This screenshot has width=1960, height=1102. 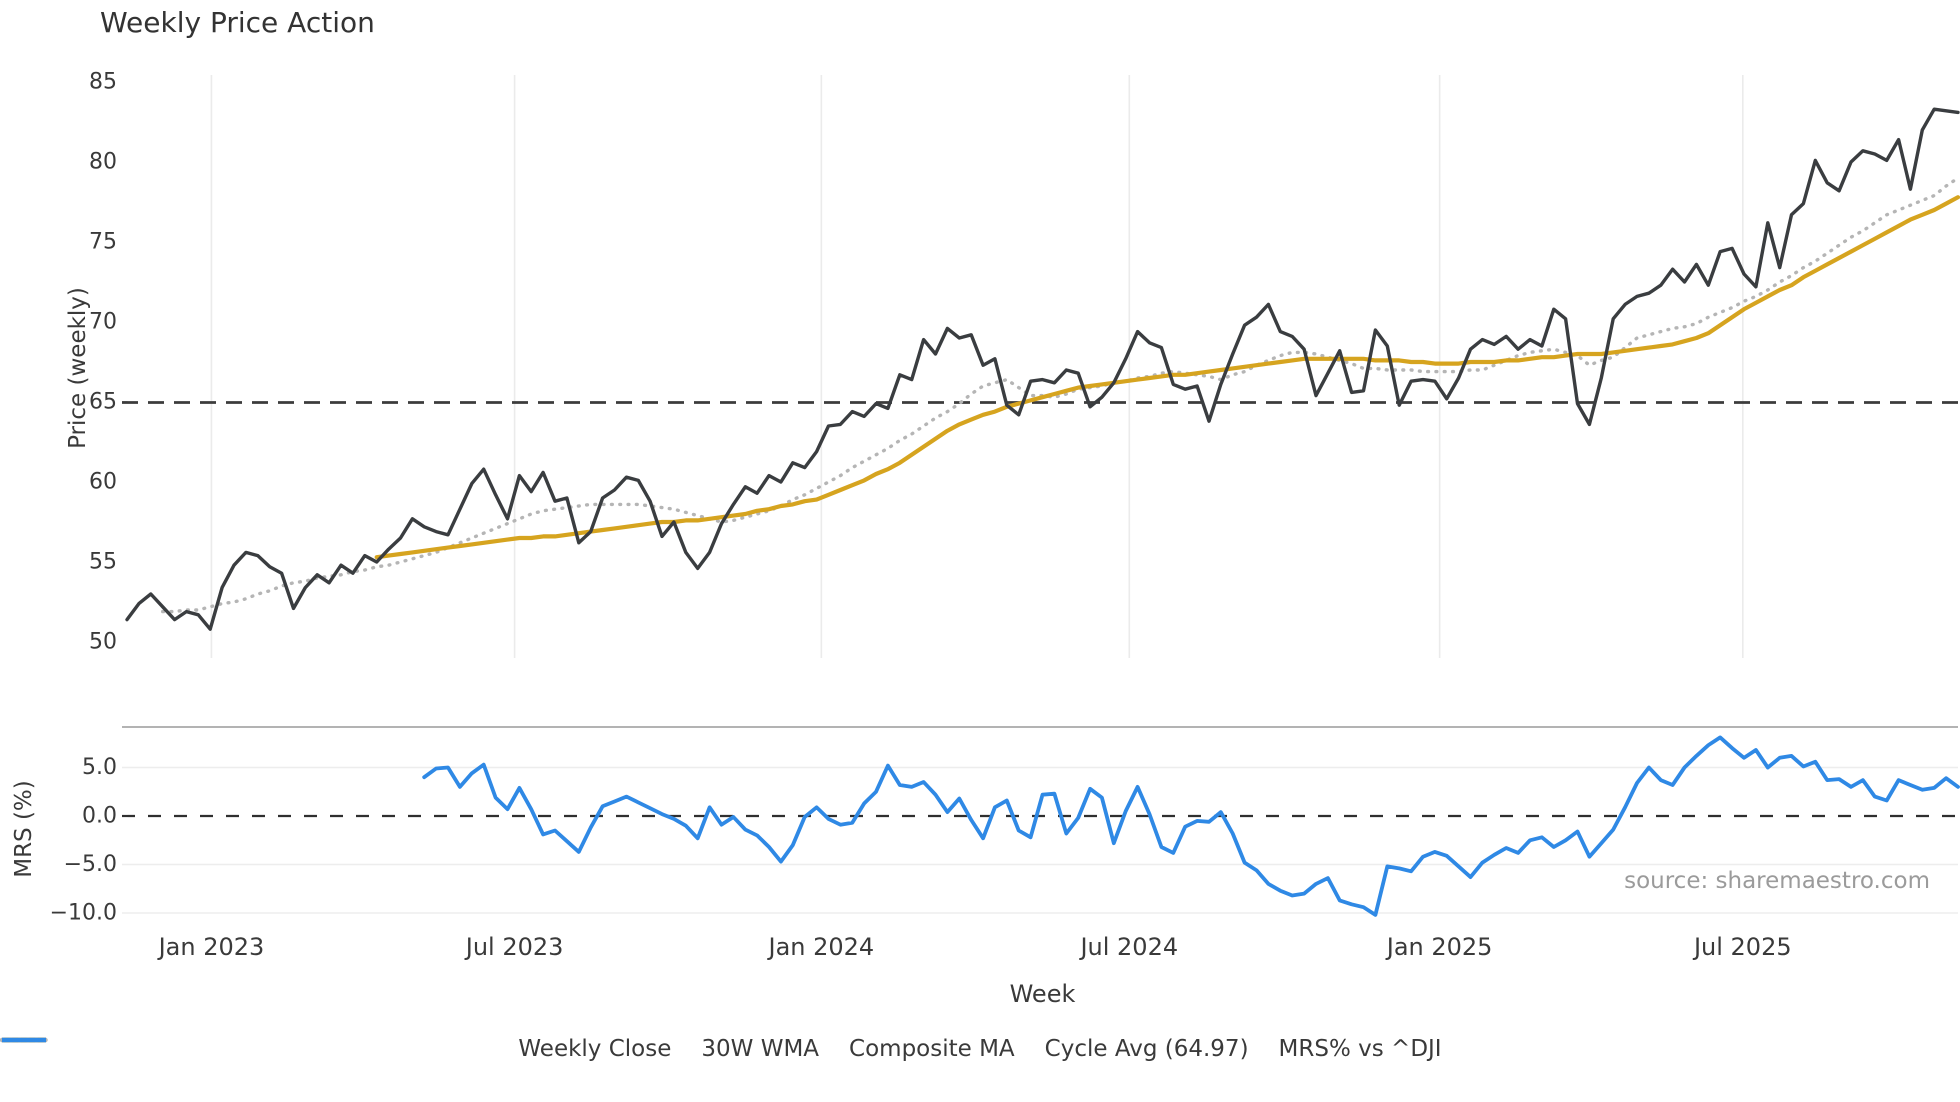 What do you see at coordinates (932, 1049) in the screenshot?
I see `legend-label: Composite MA` at bounding box center [932, 1049].